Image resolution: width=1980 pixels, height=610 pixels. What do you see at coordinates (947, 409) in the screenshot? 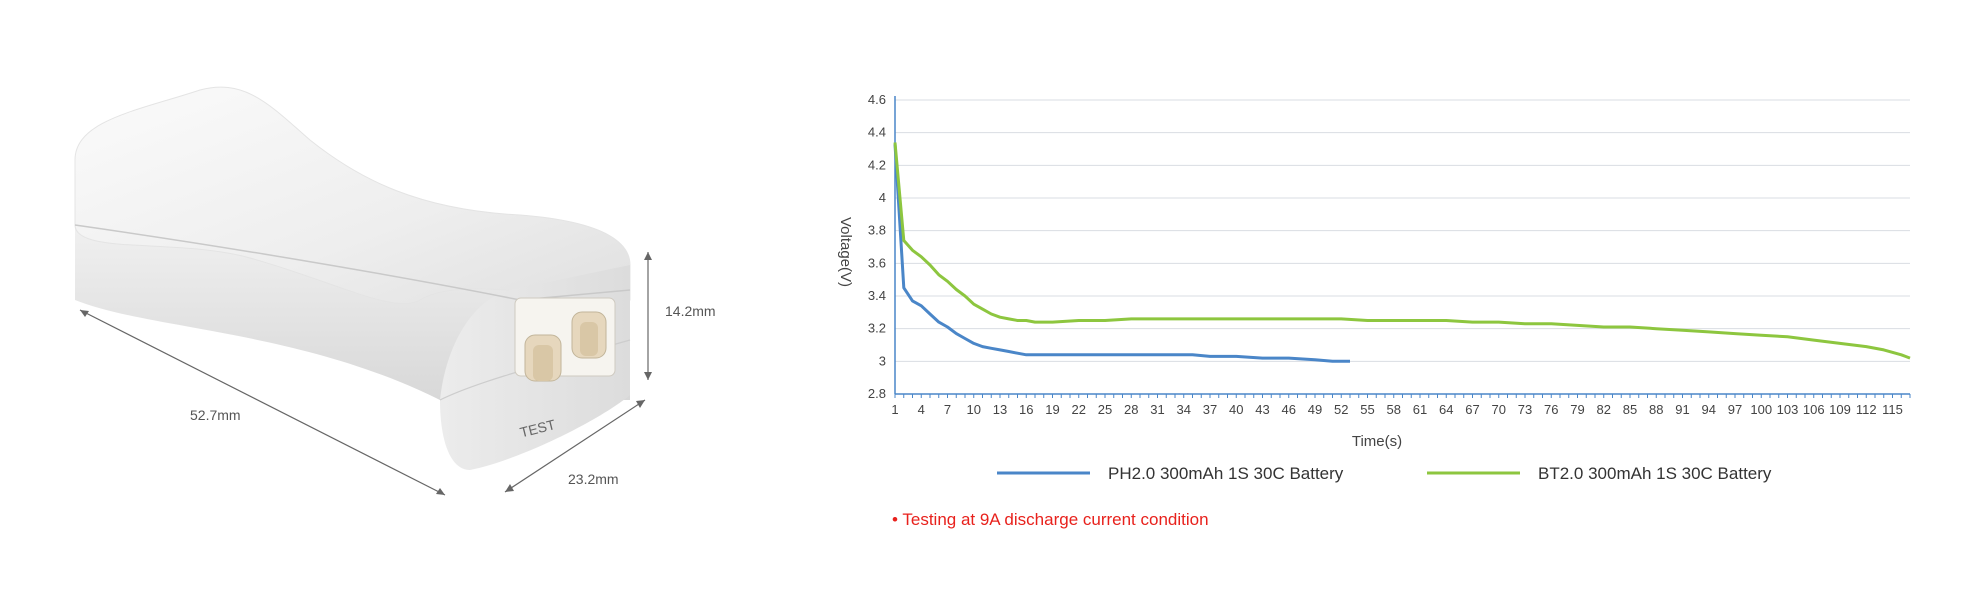
I see `x-tick-label: 7` at bounding box center [947, 409].